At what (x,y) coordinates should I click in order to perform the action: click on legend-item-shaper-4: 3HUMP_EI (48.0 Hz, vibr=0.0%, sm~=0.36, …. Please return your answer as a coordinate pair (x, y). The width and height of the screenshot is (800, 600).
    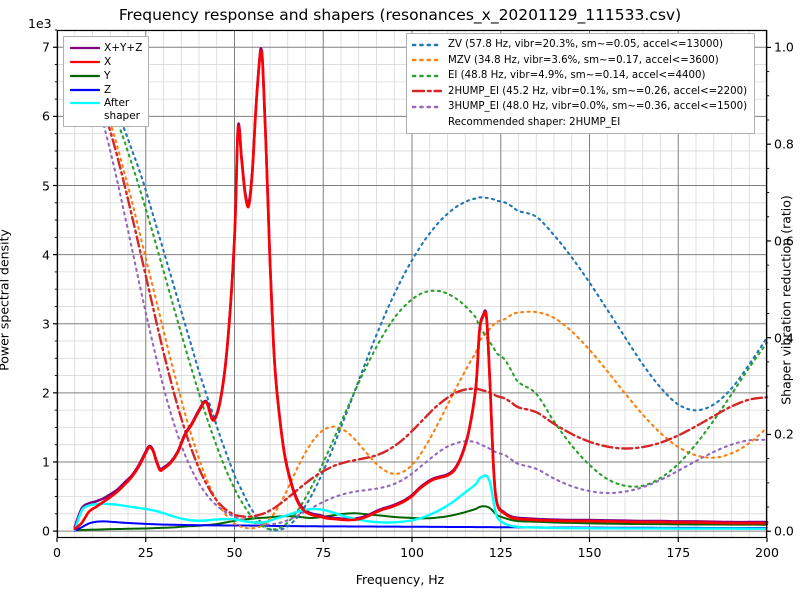
    Looking at the image, I should click on (579, 107).